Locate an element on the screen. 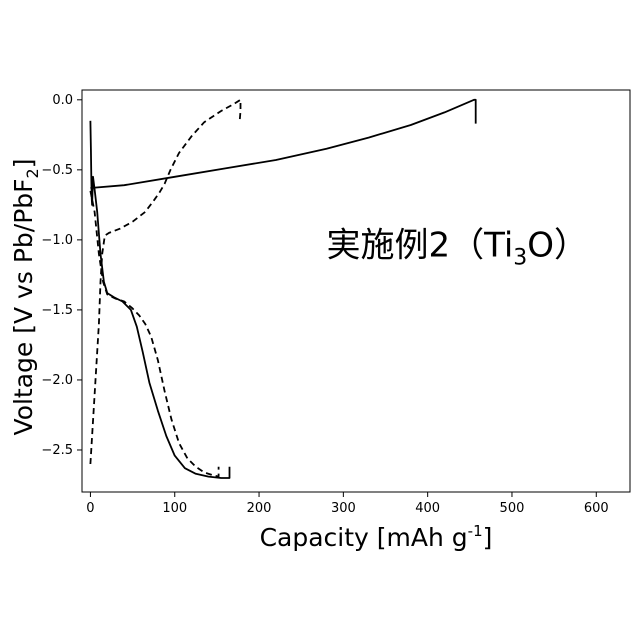  x-axis-label-main: Capacity [mAh g is located at coordinates (364, 537).